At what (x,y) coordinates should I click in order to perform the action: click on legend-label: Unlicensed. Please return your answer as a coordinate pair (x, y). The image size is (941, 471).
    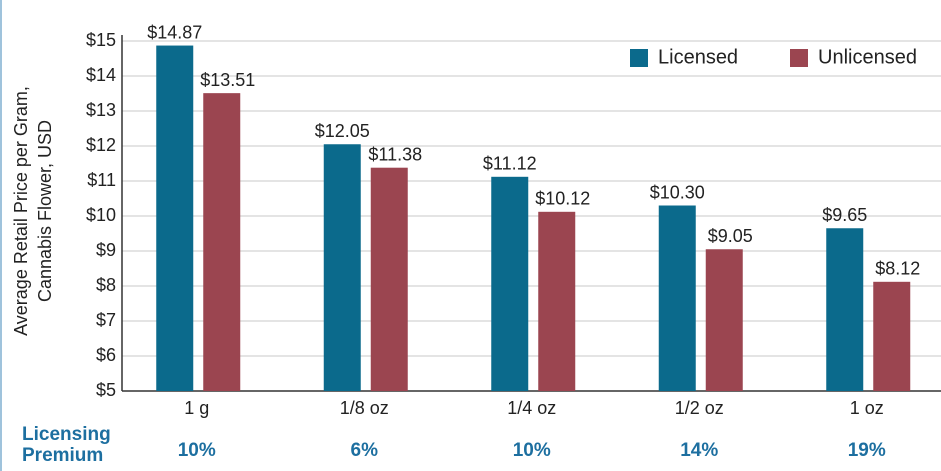
    Looking at the image, I should click on (867, 57).